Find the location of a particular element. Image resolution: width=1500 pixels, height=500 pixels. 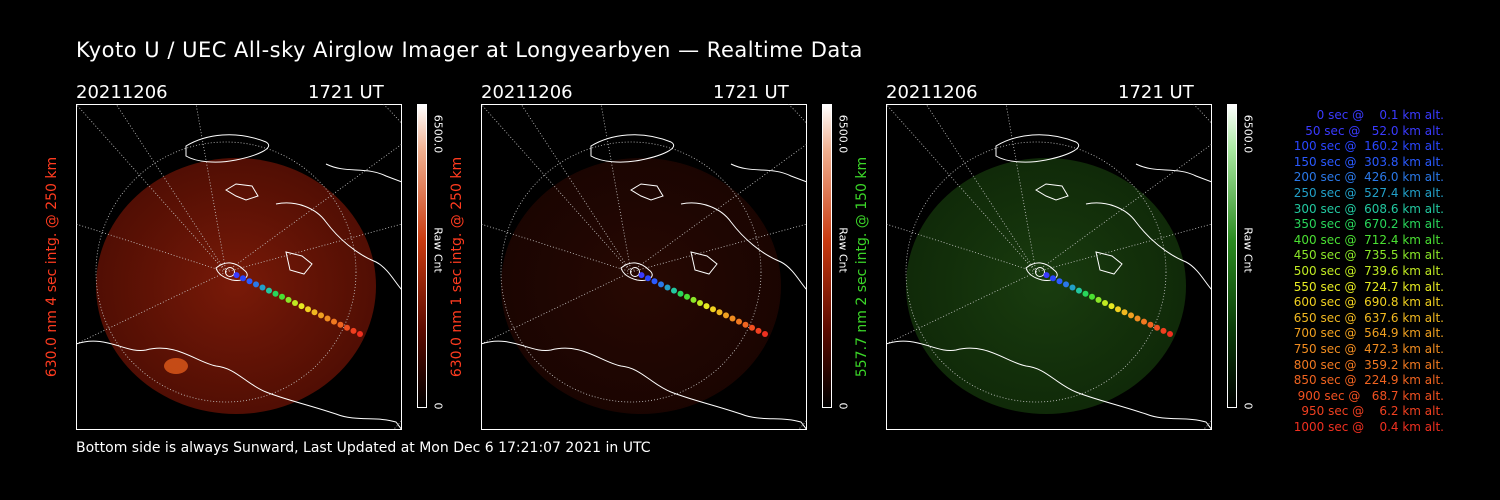

colorbar-unit-label: Raw Cnt is located at coordinates (843, 250).